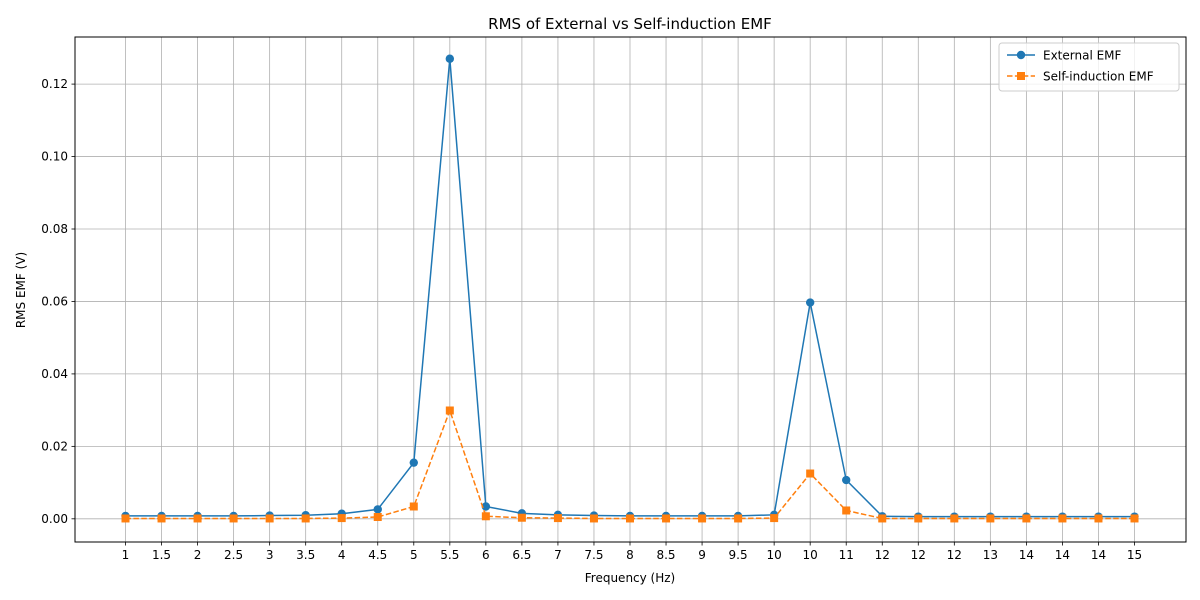 The height and width of the screenshot is (600, 1200). Describe the element at coordinates (198, 555) in the screenshot. I see `x-tick-label: 2` at that location.